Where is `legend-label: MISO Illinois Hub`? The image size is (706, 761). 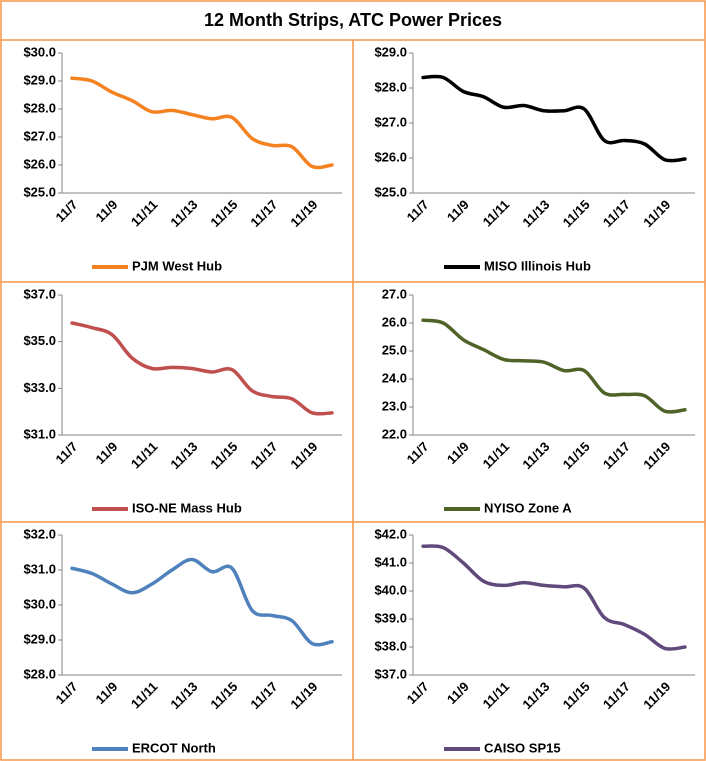 legend-label: MISO Illinois Hub is located at coordinates (537, 265).